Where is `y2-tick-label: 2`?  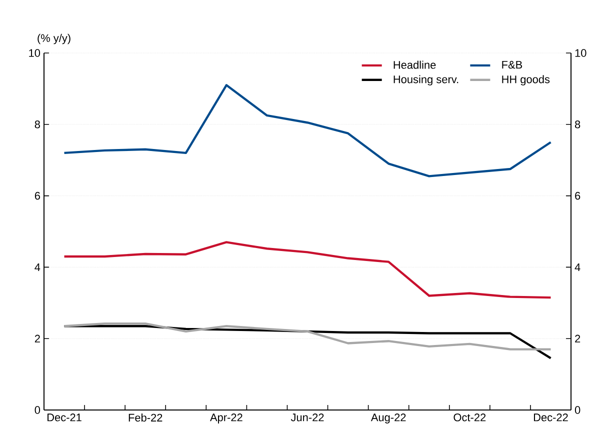 y2-tick-label: 2 is located at coordinates (577, 338).